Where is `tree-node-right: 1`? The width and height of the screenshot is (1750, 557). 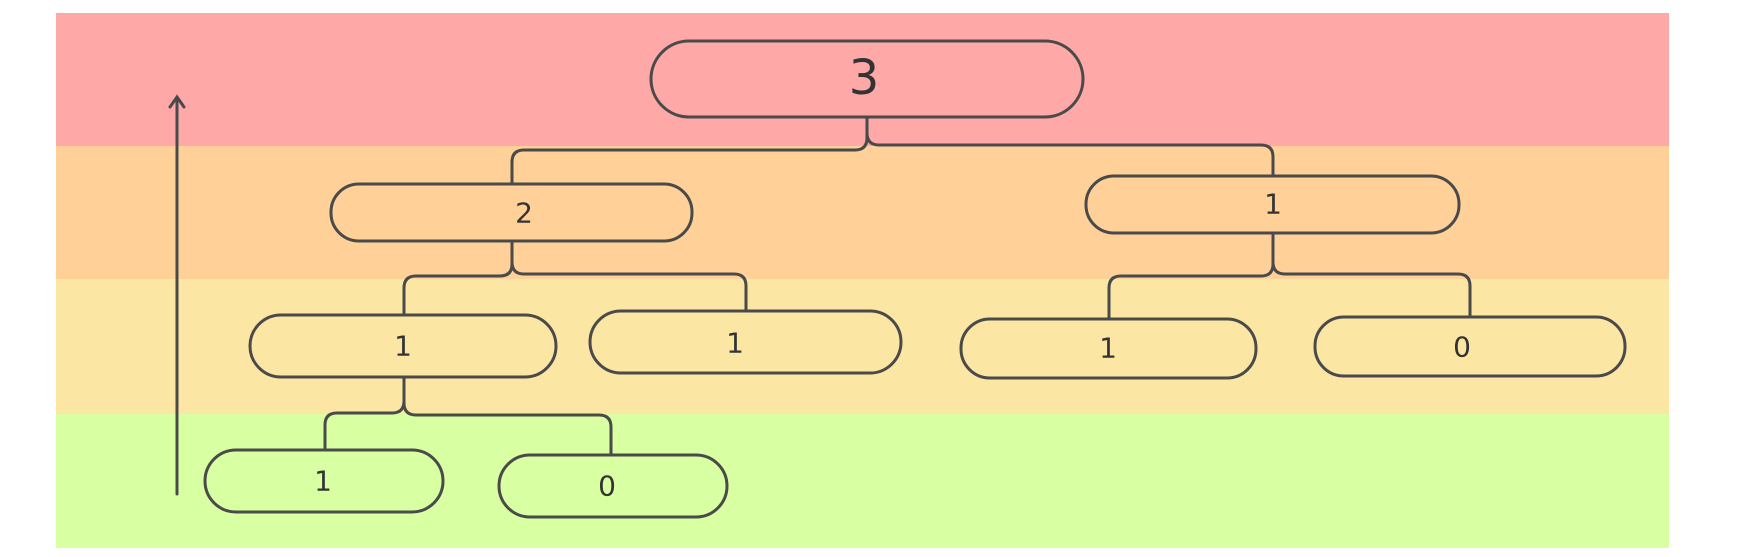
tree-node-right: 1 is located at coordinates (1272, 204).